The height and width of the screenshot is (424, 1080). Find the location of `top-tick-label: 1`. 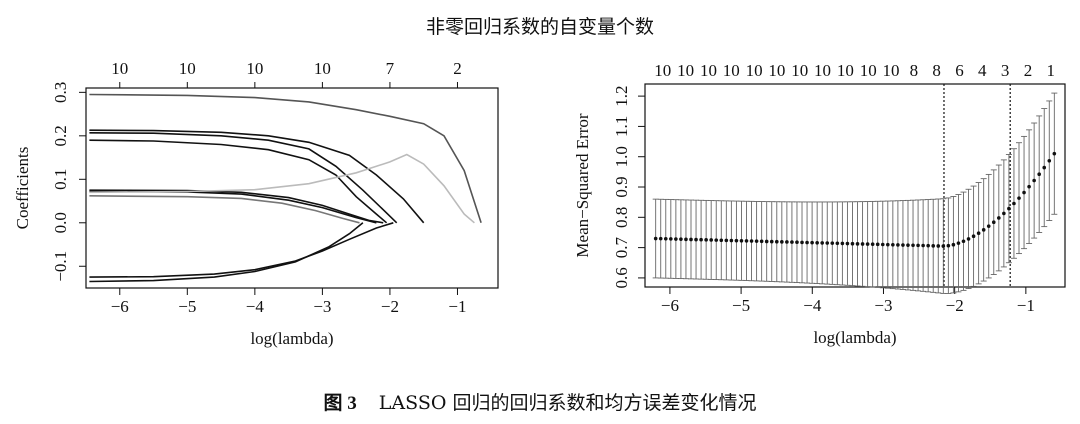

top-tick-label: 1 is located at coordinates (1051, 70).